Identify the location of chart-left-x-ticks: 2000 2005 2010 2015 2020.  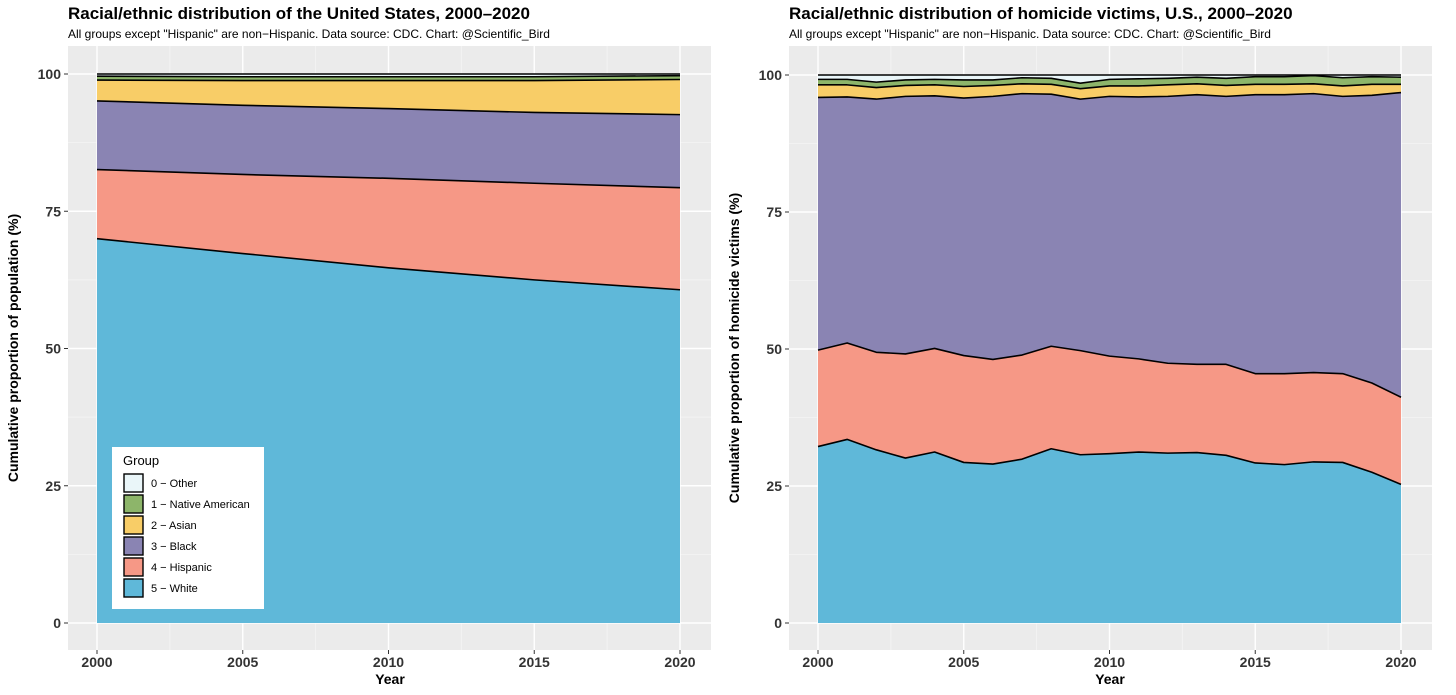
(388, 660).